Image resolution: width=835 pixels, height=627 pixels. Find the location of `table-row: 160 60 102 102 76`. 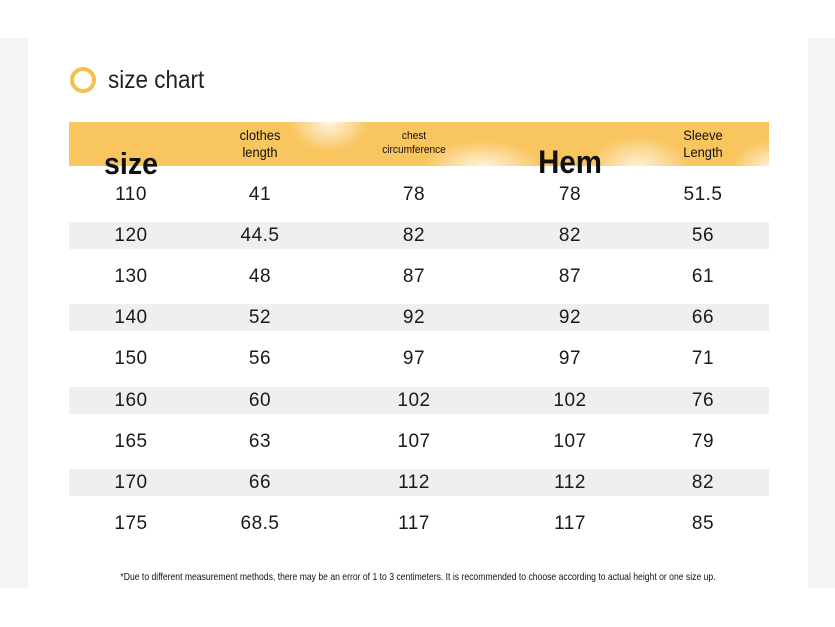

table-row: 160 60 102 102 76 is located at coordinates (419, 400).